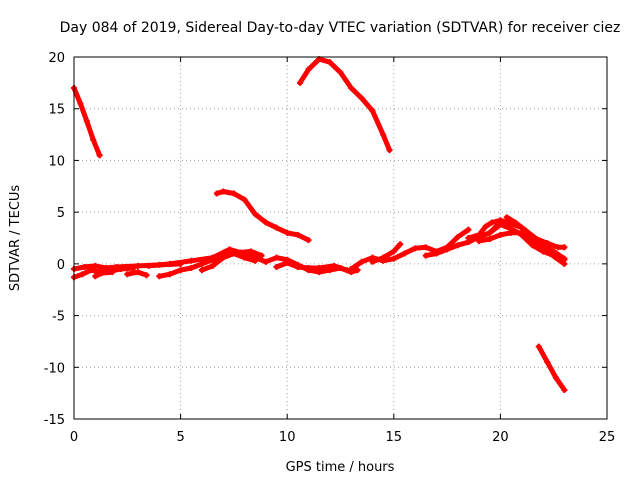 This screenshot has width=640, height=480. Describe the element at coordinates (340, 467) in the screenshot. I see `x-axis-label: GPS time / hours` at that location.